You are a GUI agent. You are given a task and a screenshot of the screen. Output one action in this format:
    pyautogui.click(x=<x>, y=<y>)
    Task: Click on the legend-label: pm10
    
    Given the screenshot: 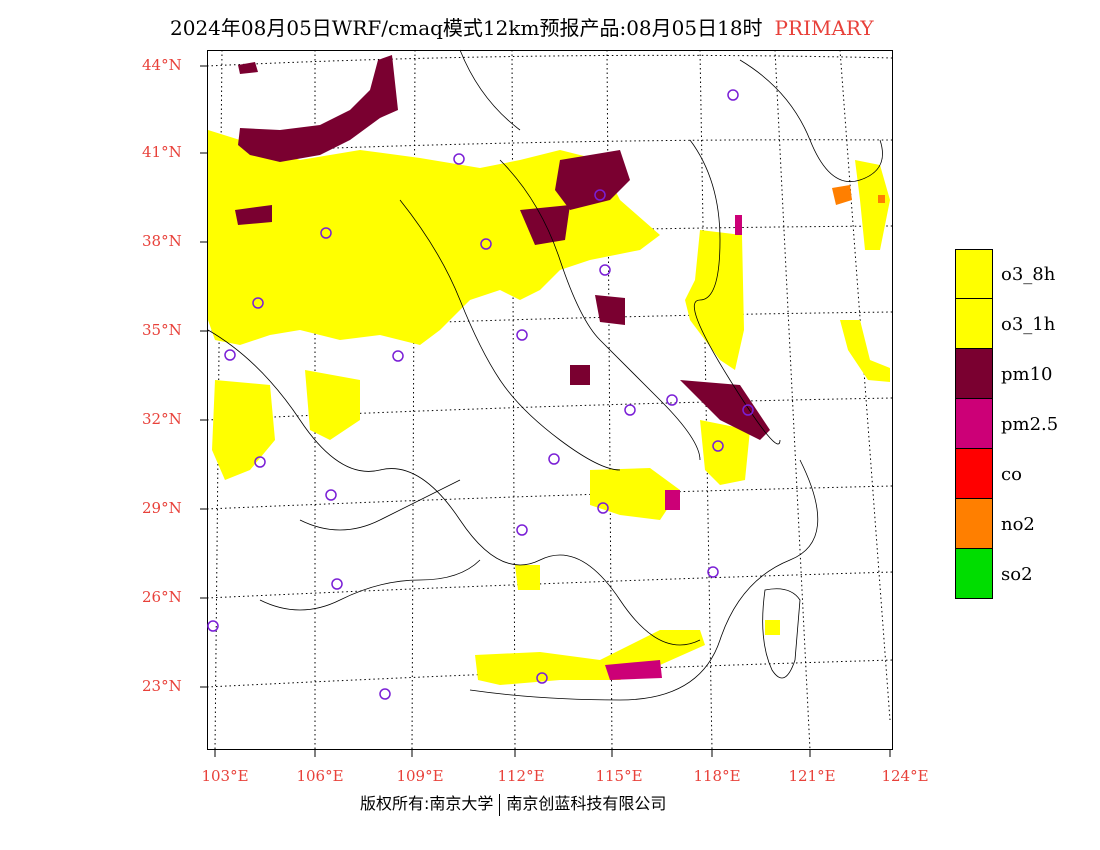 What is the action you would take?
    pyautogui.click(x=1027, y=374)
    